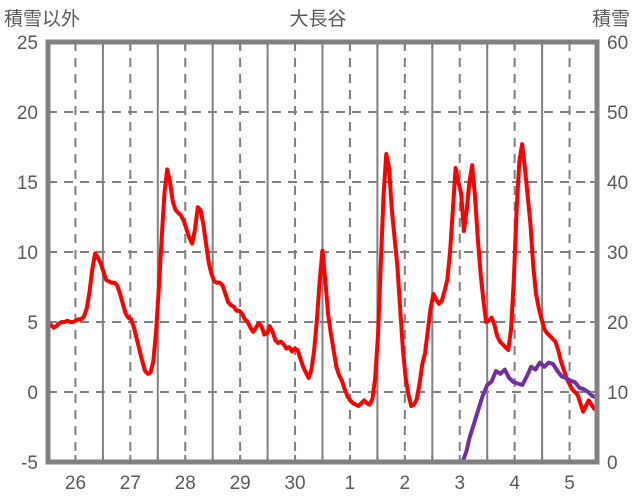 The image size is (636, 501). Describe the element at coordinates (617, 113) in the screenshot. I see `y-tick-label-right: 50` at that location.